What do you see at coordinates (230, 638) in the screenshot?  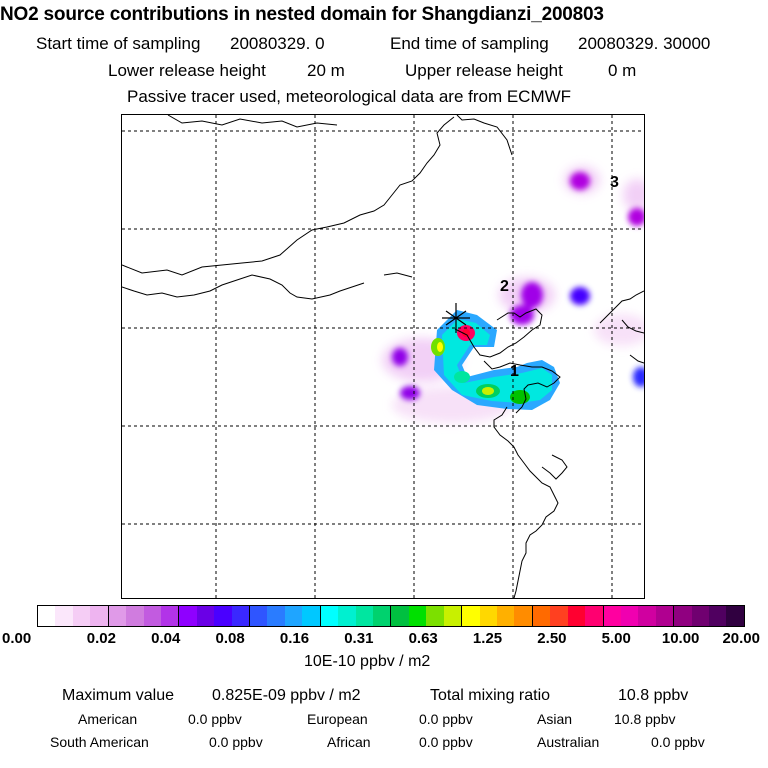 I see `colorbar-tick-label: 0.08` at bounding box center [230, 638].